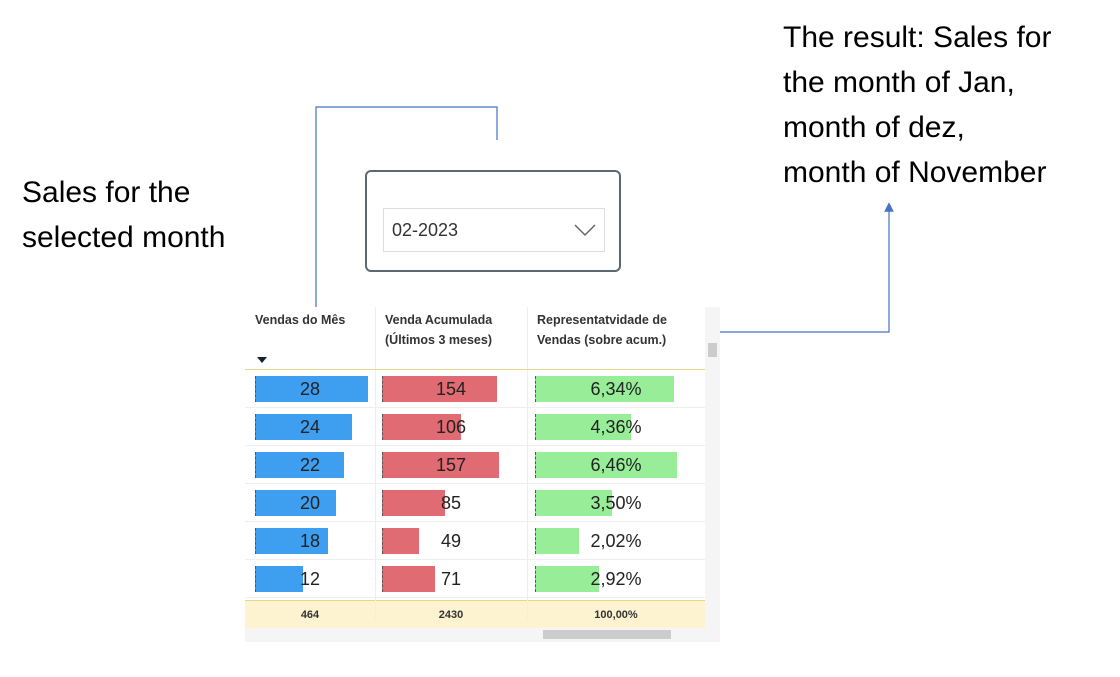 This screenshot has width=1120, height=677. I want to click on column-header: Vendas do Mês, so click(300, 320).